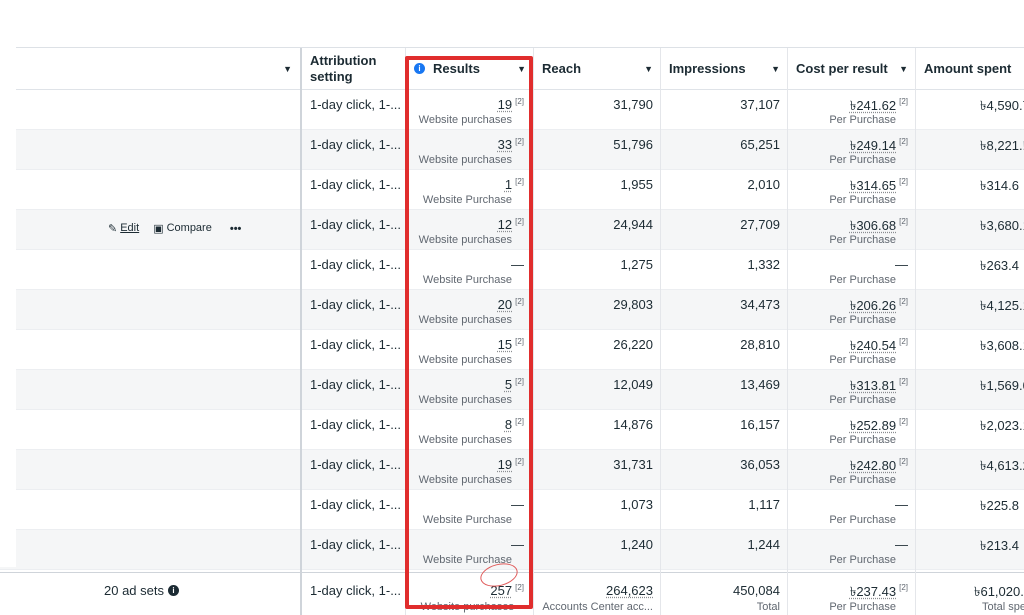 The width and height of the screenshot is (1024, 615). Describe the element at coordinates (597, 69) in the screenshot. I see `header-reach: Reach ▼` at that location.